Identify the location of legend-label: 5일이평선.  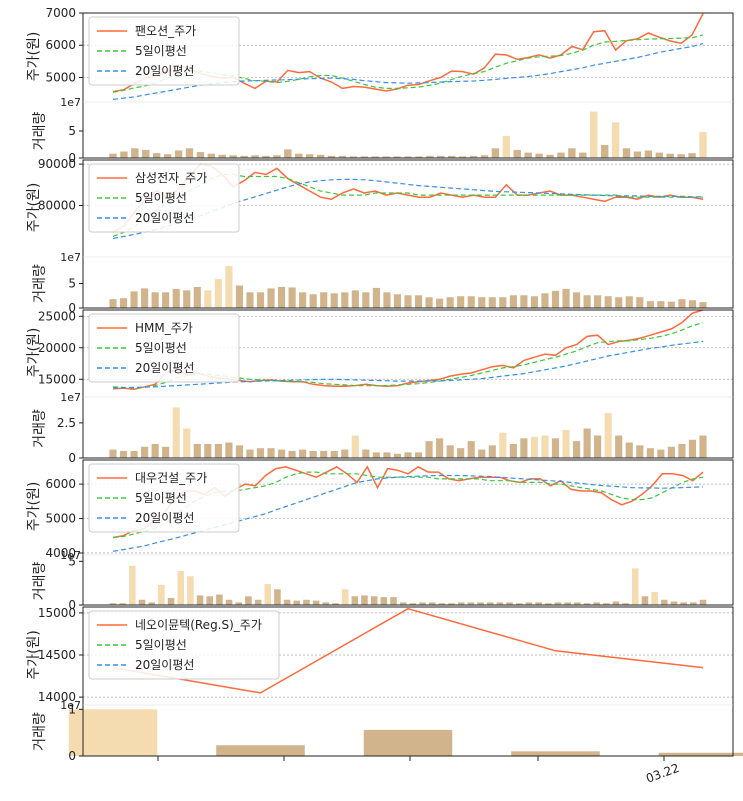
(161, 498).